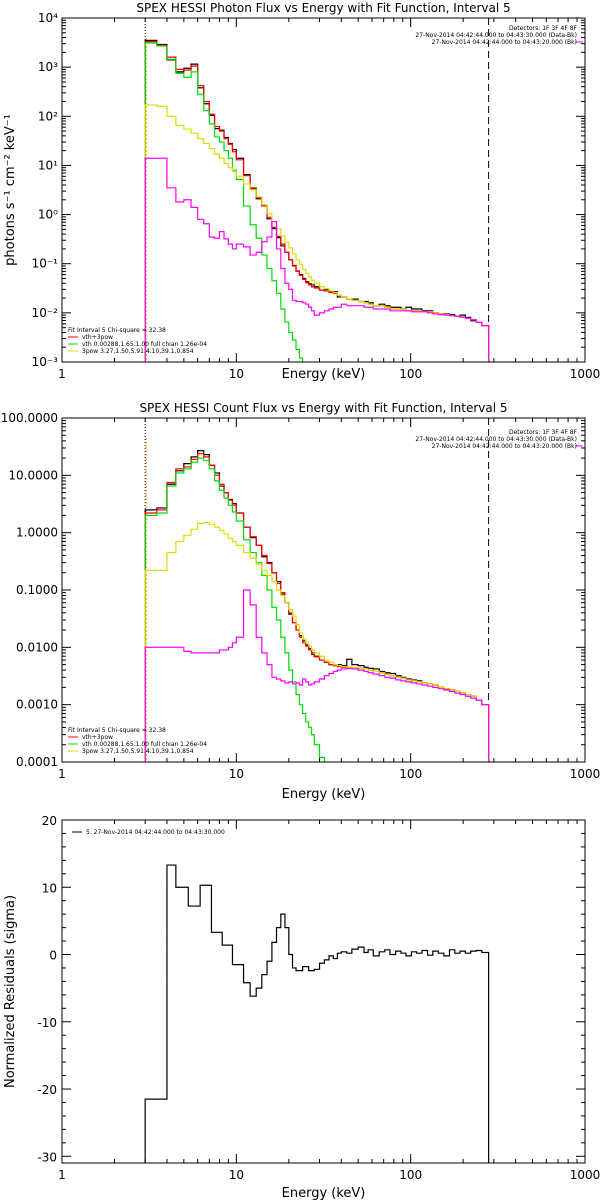 The image size is (600, 1200). I want to click on y-tick-label: -20, so click(47, 1090).